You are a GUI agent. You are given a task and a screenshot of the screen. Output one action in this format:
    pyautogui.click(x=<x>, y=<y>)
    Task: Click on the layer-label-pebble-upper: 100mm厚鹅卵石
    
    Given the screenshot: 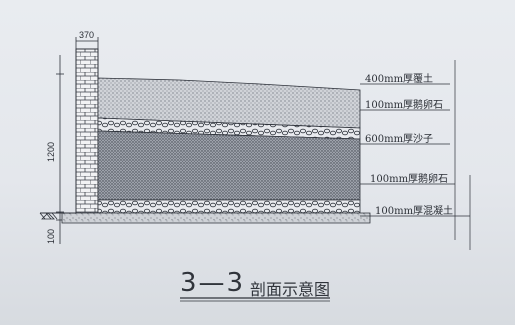 What is the action you would take?
    pyautogui.click(x=404, y=105)
    